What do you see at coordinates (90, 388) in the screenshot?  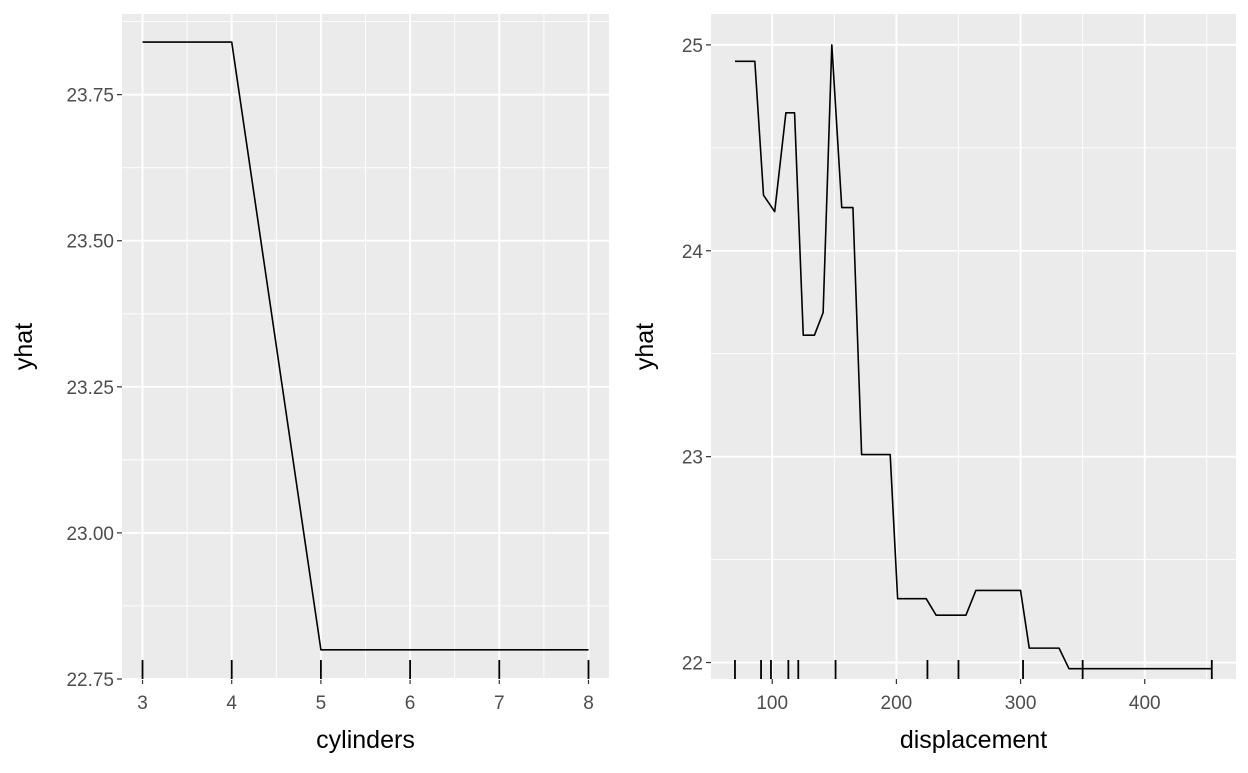 I see `y-tick-label: 23.25` at bounding box center [90, 388].